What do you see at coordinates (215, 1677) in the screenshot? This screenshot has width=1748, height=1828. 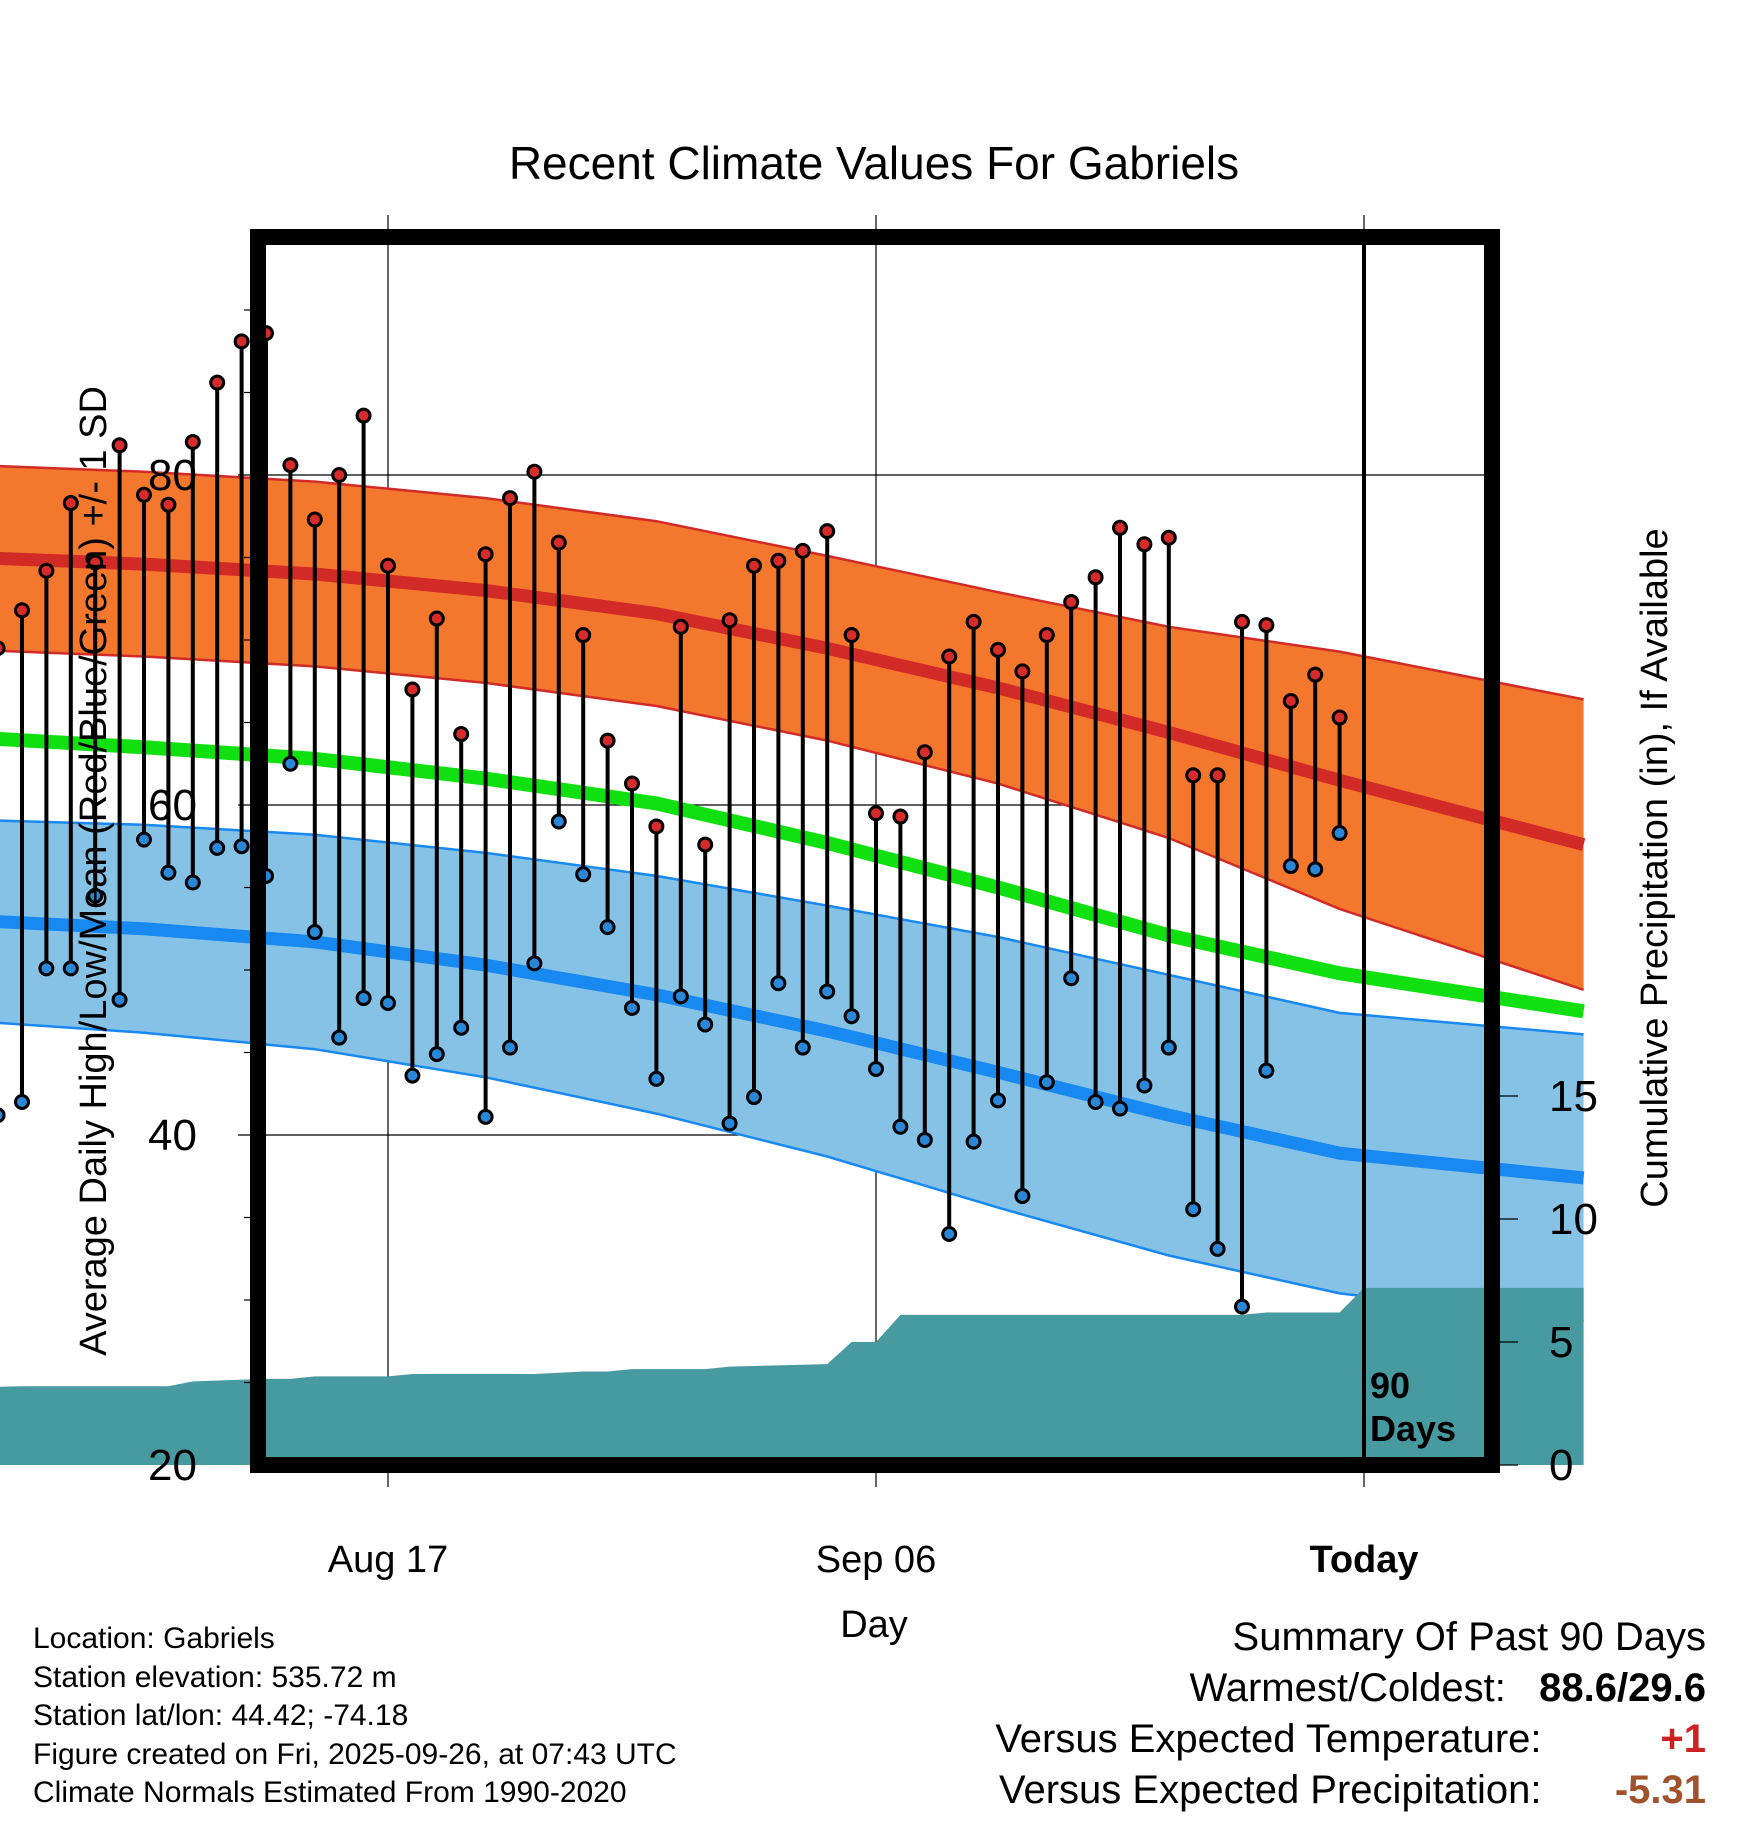 I see `station-elevation: Station elevation: 535.72 m` at bounding box center [215, 1677].